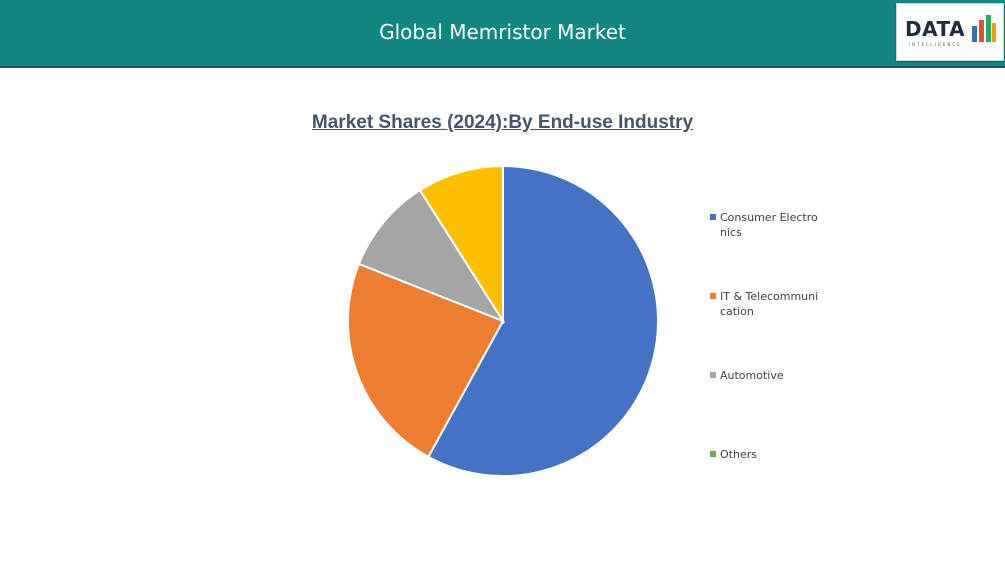 This screenshot has width=1005, height=568. What do you see at coordinates (935, 44) in the screenshot?
I see `logo-subtext: INTELLIGENCE` at bounding box center [935, 44].